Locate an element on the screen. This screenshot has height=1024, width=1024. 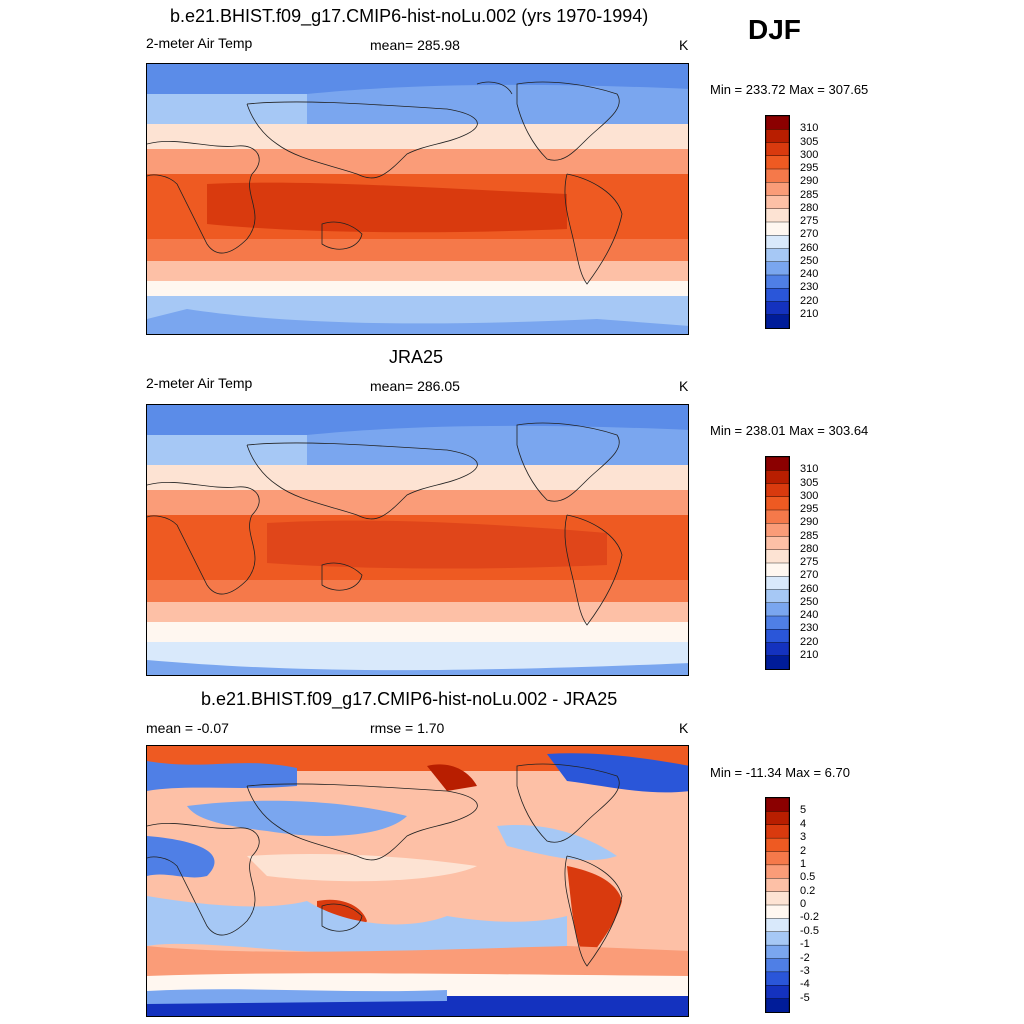
model-colorbar-tick-label: 295 is located at coordinates (809, 168).